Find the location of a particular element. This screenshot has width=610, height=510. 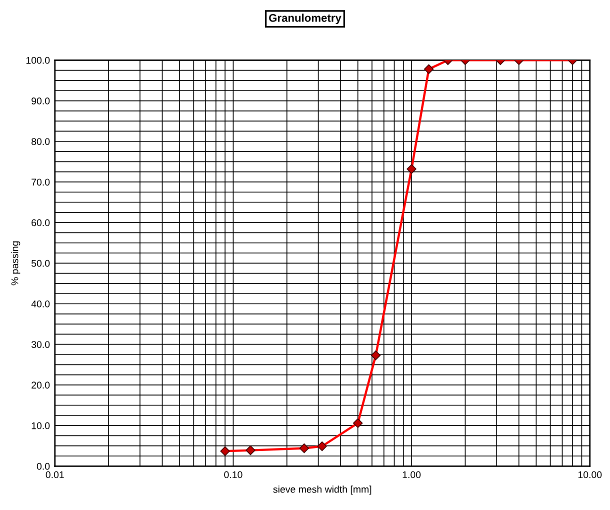

y-tick-label: 60.0 is located at coordinates (41, 222).